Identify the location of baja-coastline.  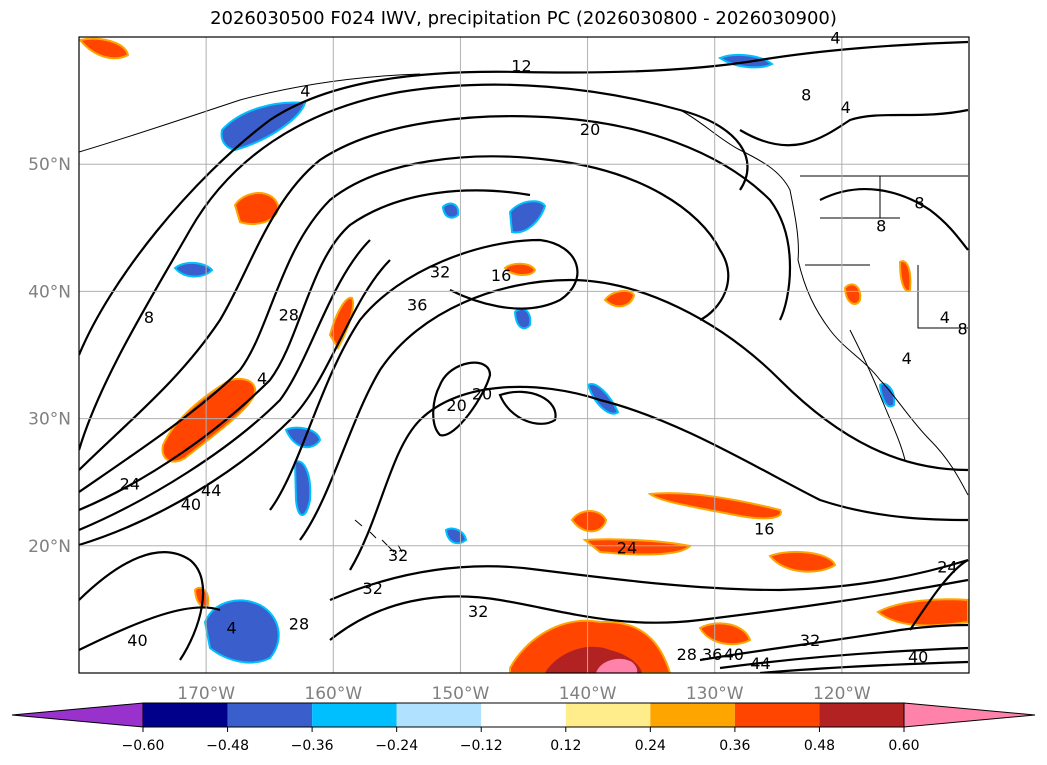
(877, 395).